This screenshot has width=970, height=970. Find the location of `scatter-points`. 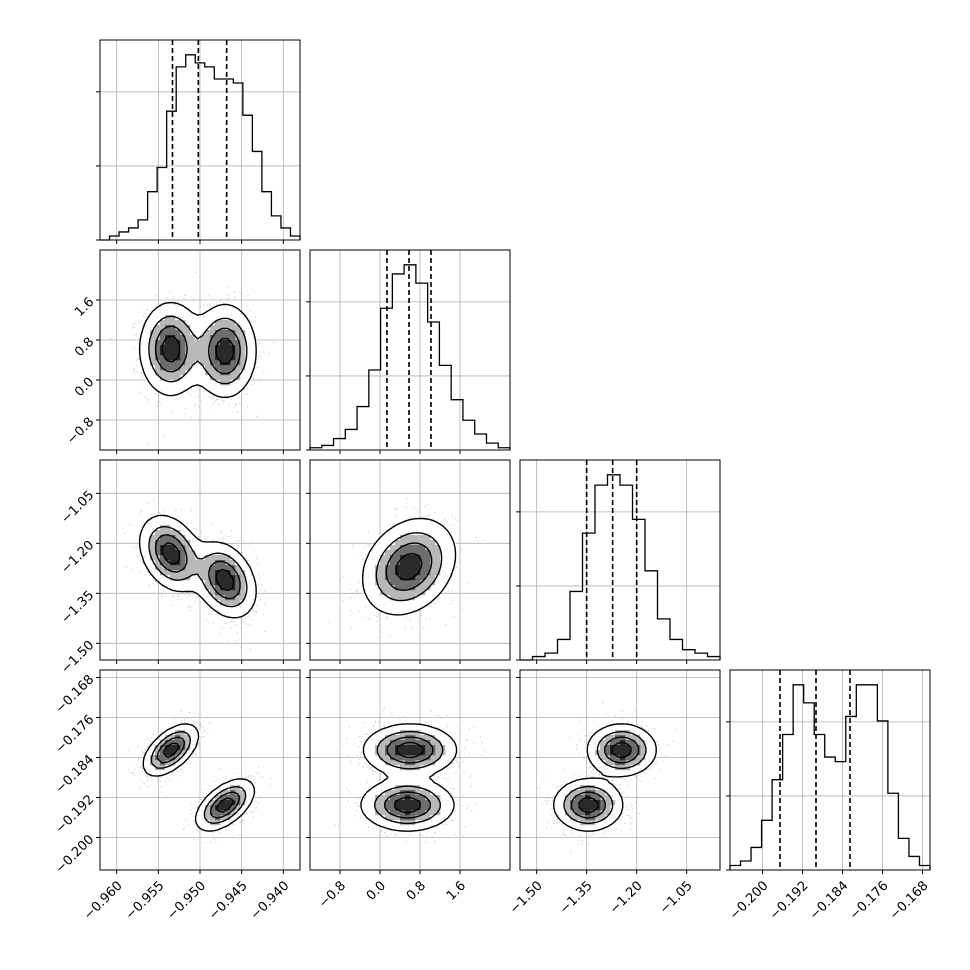

scatter-points is located at coordinates (606, 777).